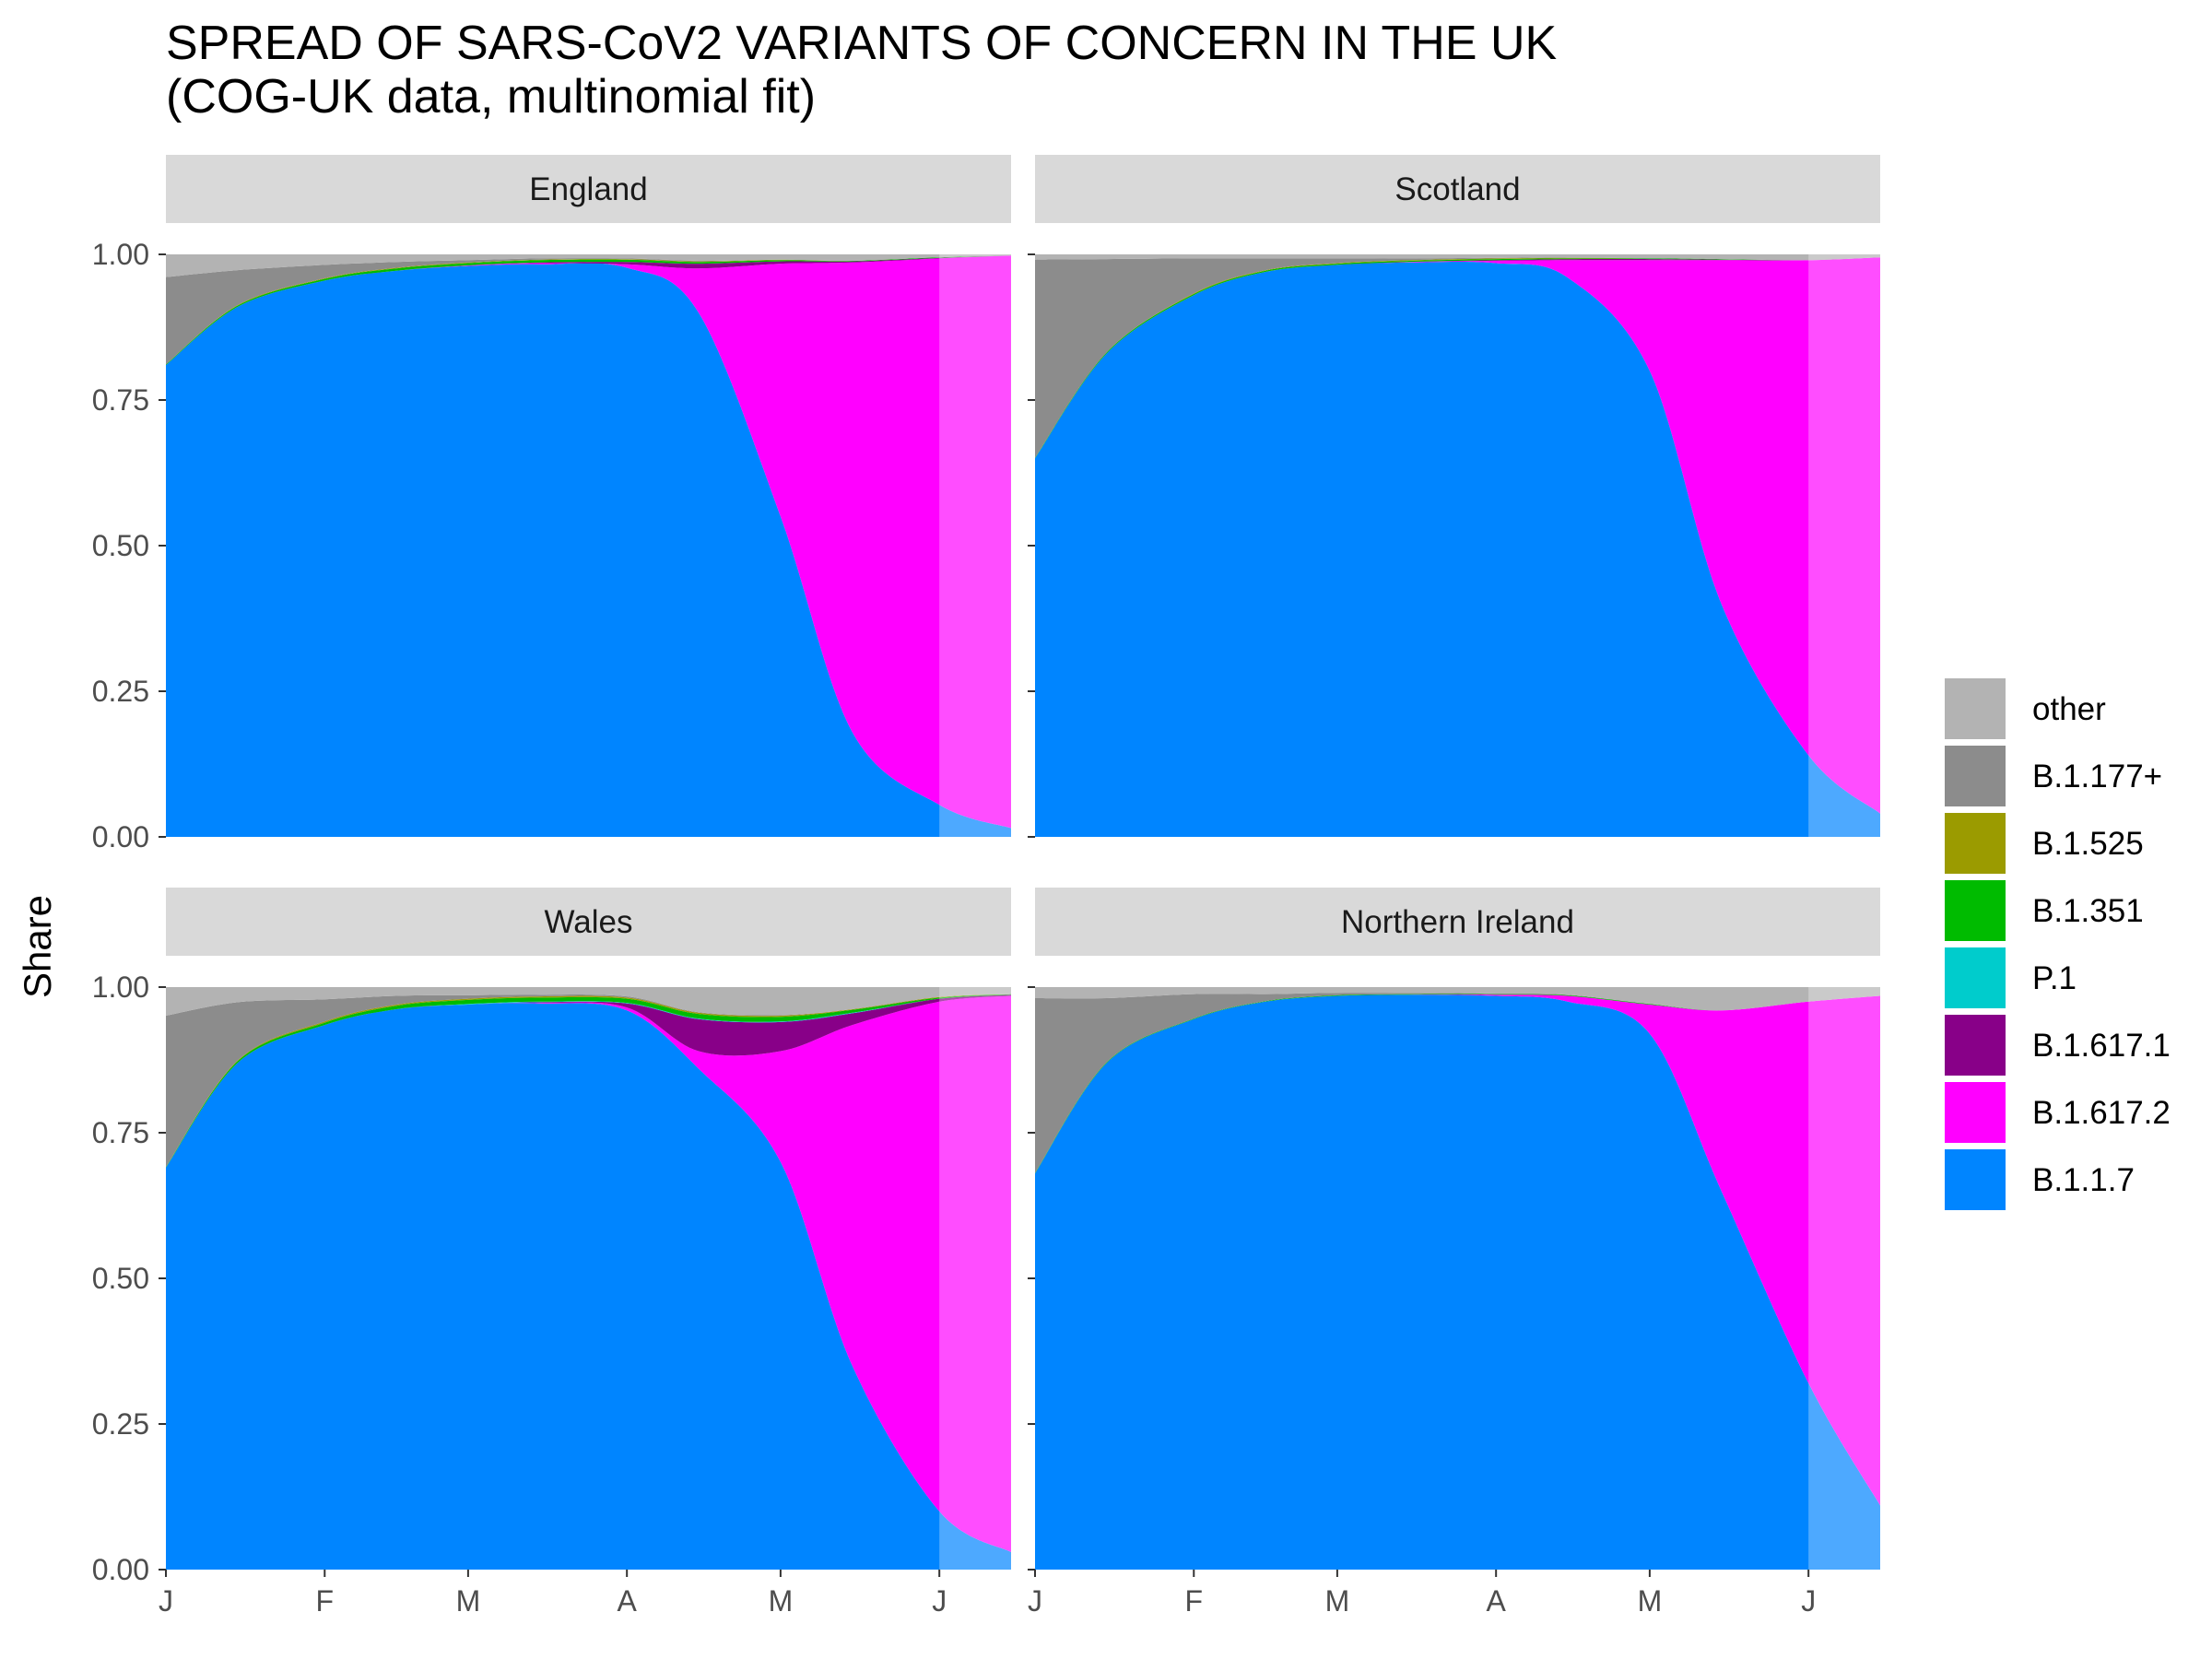 This screenshot has width=2212, height=1659. What do you see at coordinates (120, 1132) in the screenshot?
I see `y-tick-label-wales-3: 0.75` at bounding box center [120, 1132].